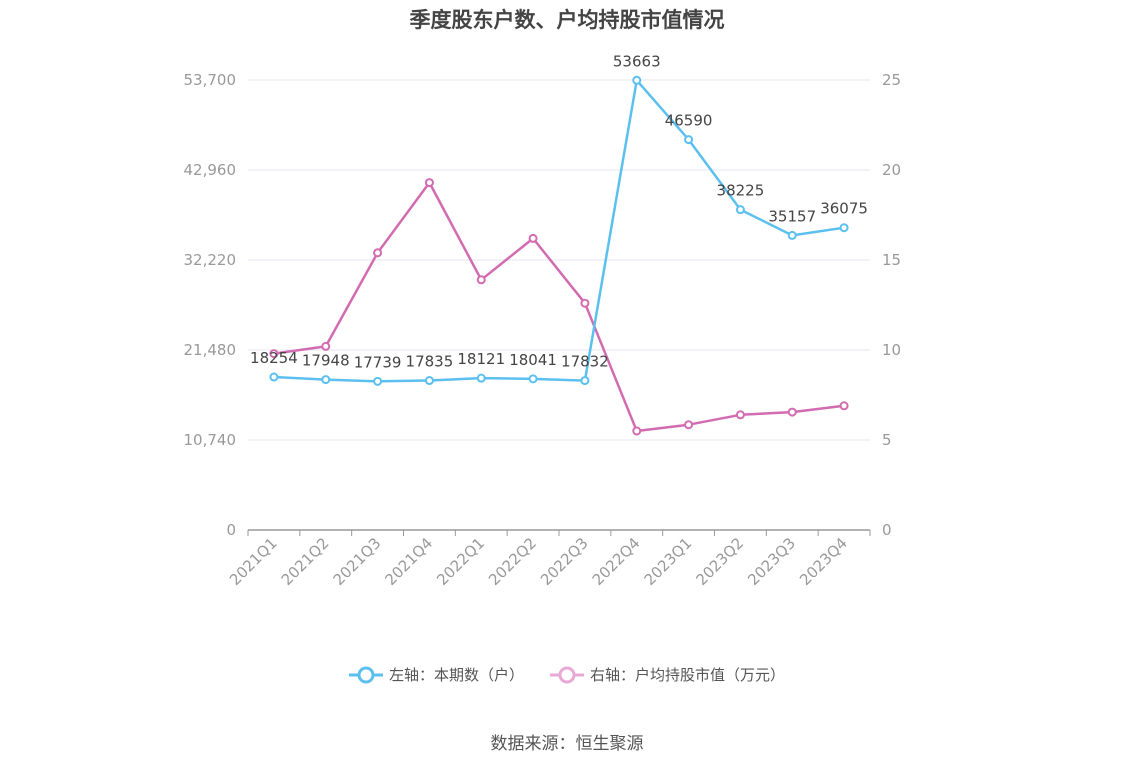  Describe the element at coordinates (688, 675) in the screenshot. I see `legend-label-right-series: 右轴：户均持股市值（万元）` at that location.